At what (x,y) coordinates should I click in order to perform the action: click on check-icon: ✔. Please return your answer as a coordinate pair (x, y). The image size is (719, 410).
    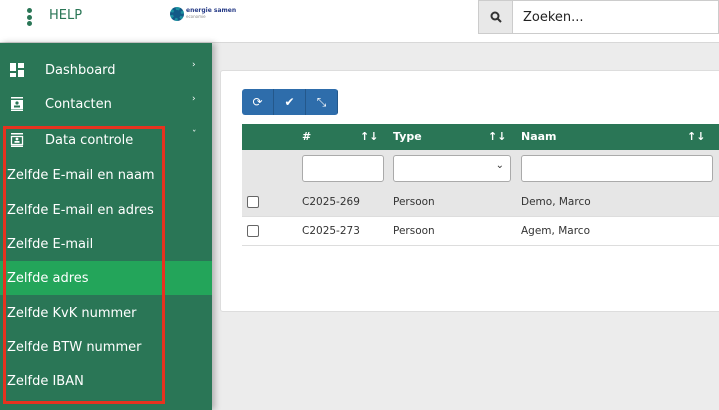
    Looking at the image, I should click on (289, 102).